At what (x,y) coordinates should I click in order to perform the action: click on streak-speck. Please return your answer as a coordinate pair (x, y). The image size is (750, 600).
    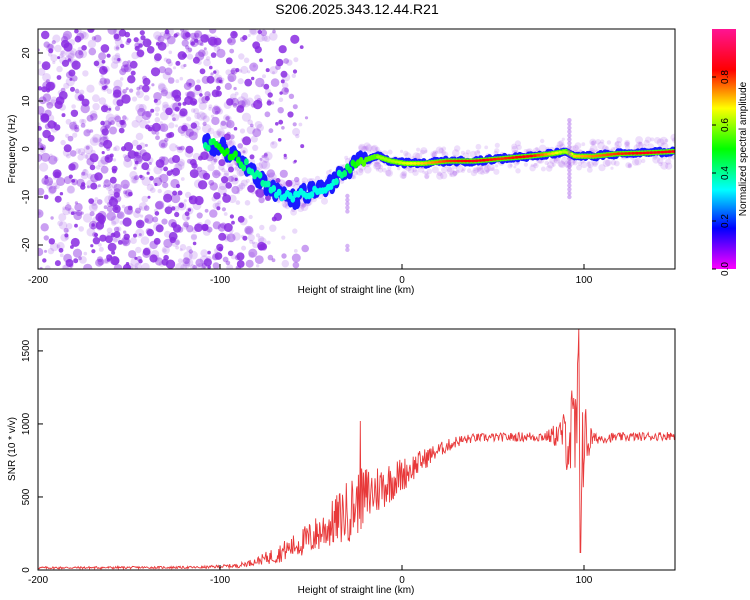
    Looking at the image, I should click on (569, 197).